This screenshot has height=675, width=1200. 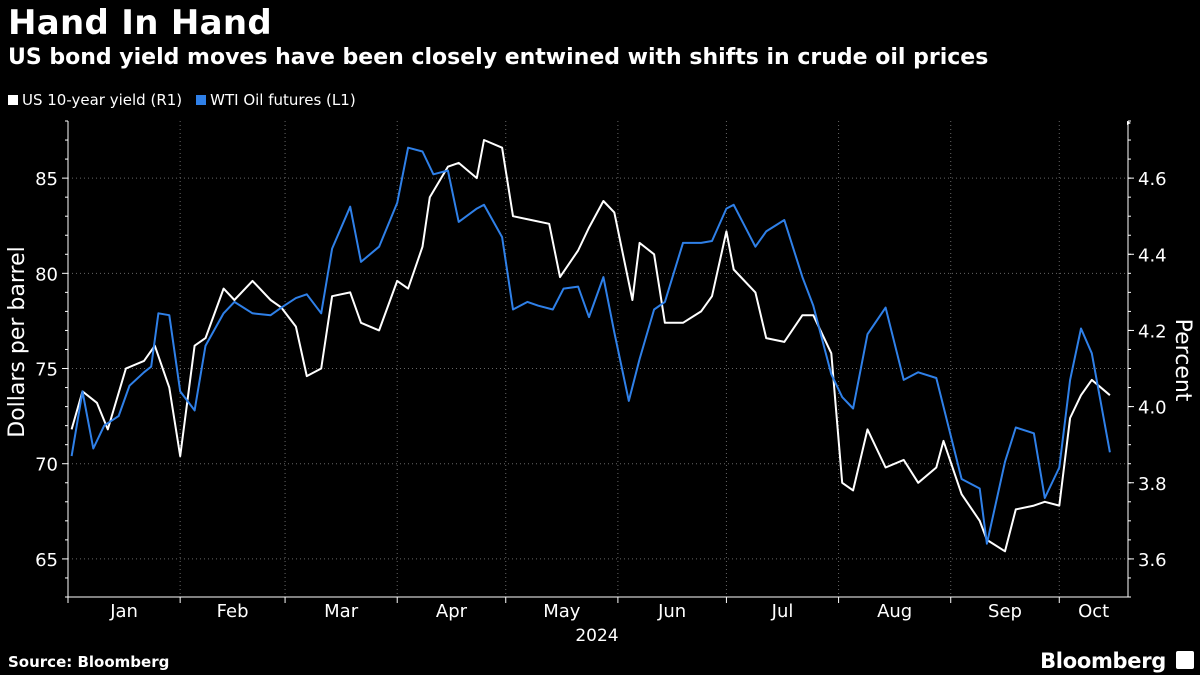 I want to click on x-axis-year-label: 2024, so click(x=596, y=636).